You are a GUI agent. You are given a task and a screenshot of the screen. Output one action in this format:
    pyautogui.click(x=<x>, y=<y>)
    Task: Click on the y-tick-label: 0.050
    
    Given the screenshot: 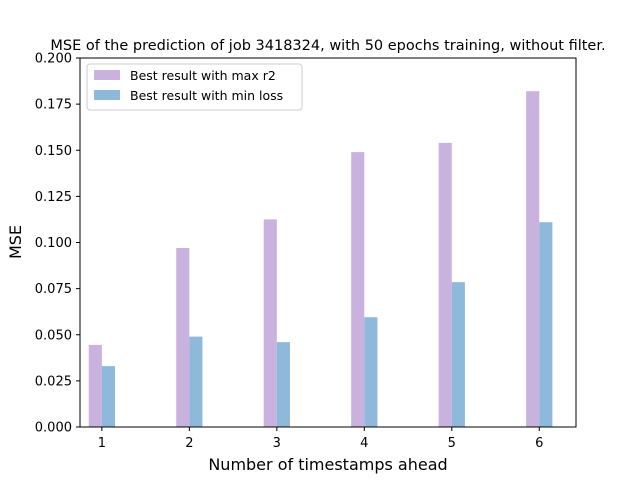 What is the action you would take?
    pyautogui.click(x=53, y=335)
    